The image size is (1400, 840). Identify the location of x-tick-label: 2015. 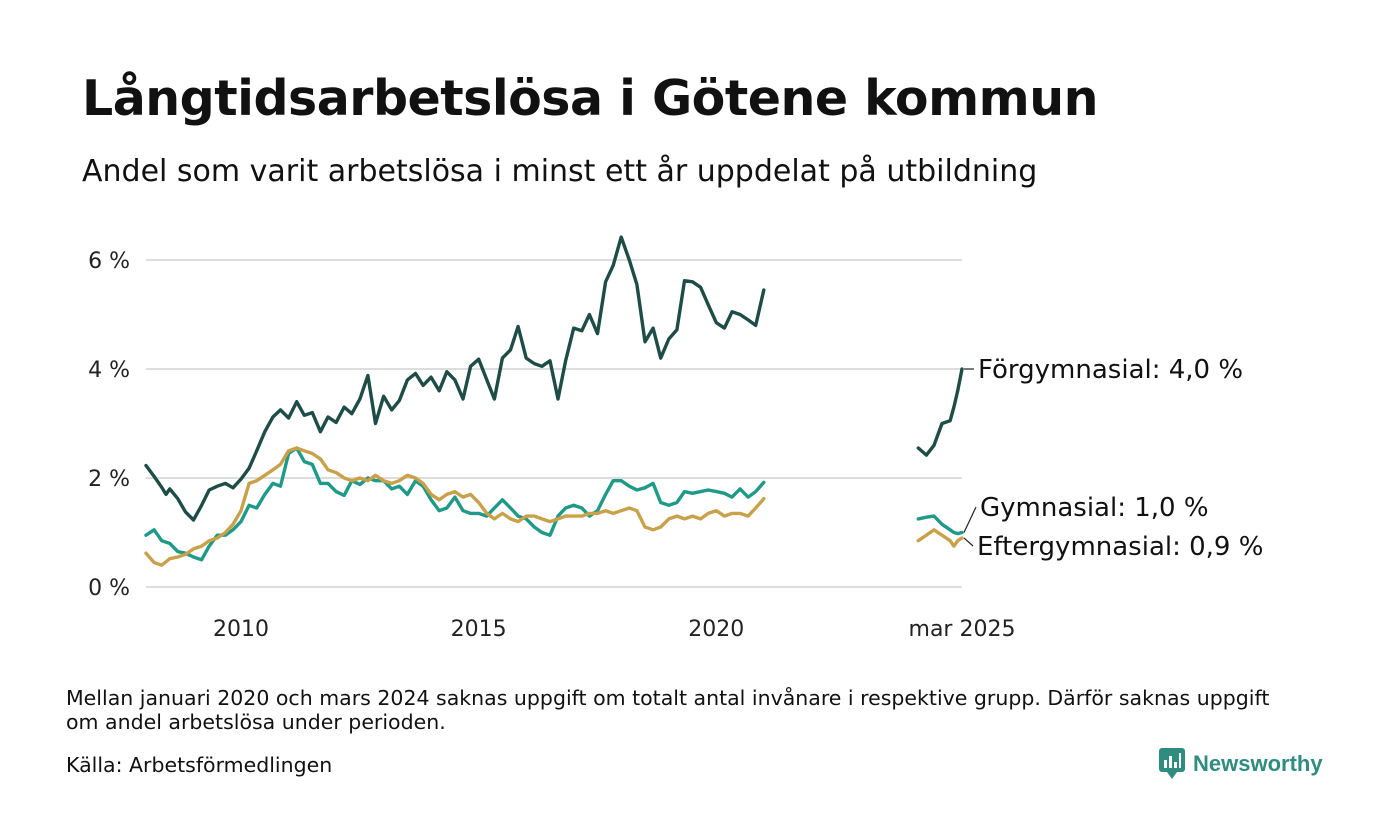
(479, 629).